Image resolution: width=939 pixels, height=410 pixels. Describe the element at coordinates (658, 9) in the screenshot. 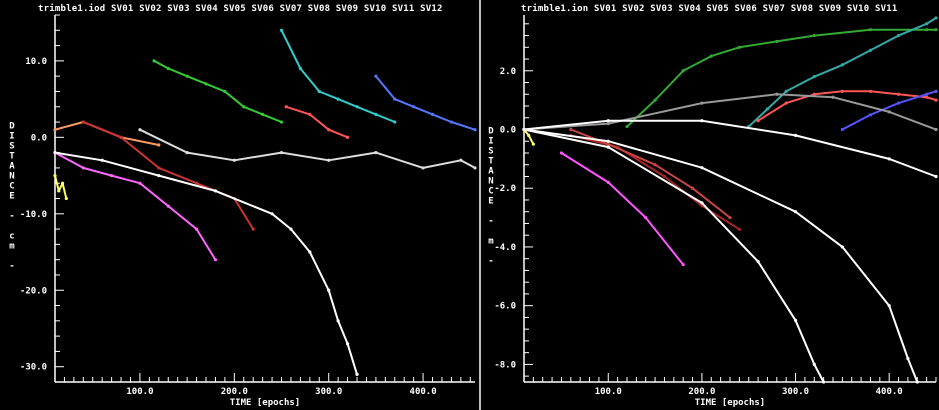

I see `ion-header-label-sv03: SV03` at that location.